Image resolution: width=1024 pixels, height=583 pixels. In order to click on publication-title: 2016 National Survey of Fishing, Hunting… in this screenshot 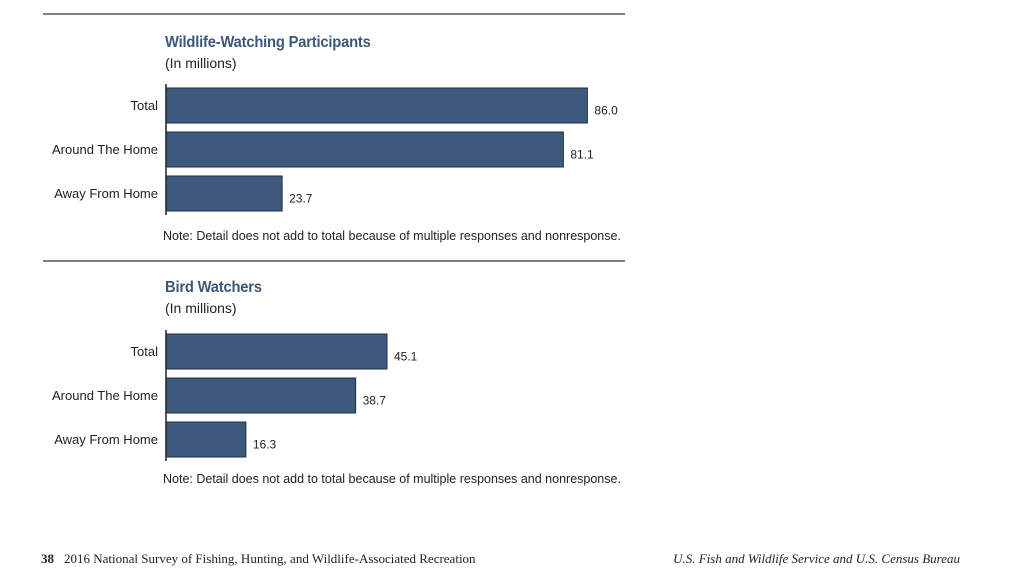, I will do `click(270, 558)`.